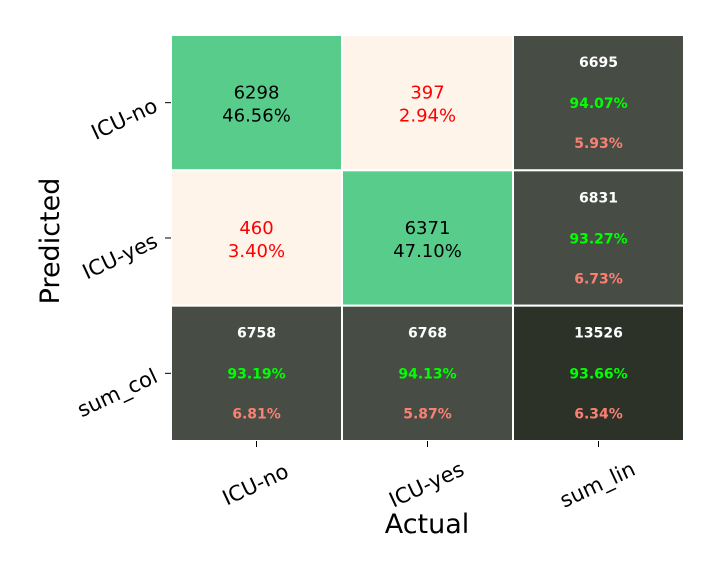 The image size is (720, 576). What do you see at coordinates (427, 415) in the screenshot?
I see `summary-error: 5.87%` at bounding box center [427, 415].